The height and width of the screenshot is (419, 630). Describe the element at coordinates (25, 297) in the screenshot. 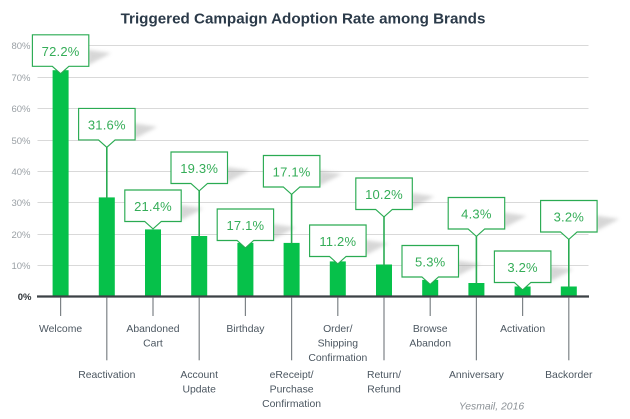

I see `svg-text: 0%` at that location.